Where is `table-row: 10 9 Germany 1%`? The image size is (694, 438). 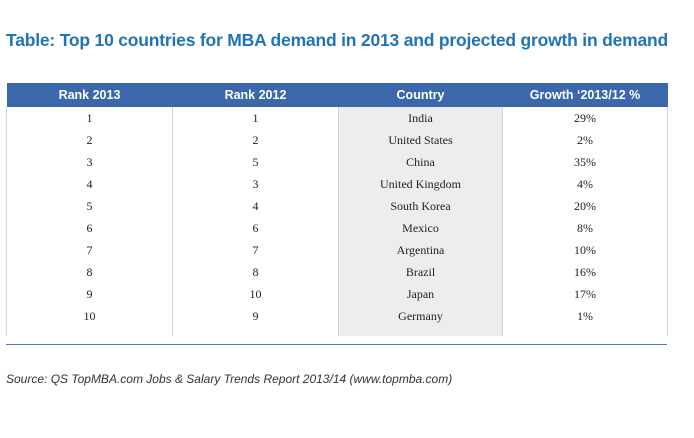 table-row: 10 9 Germany 1% is located at coordinates (337, 316).